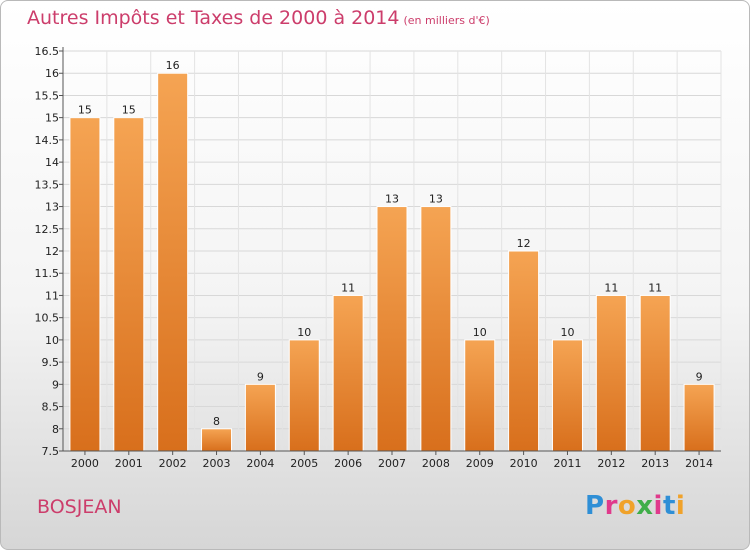  What do you see at coordinates (436, 463) in the screenshot?
I see `x-tick-label: 2008` at bounding box center [436, 463].